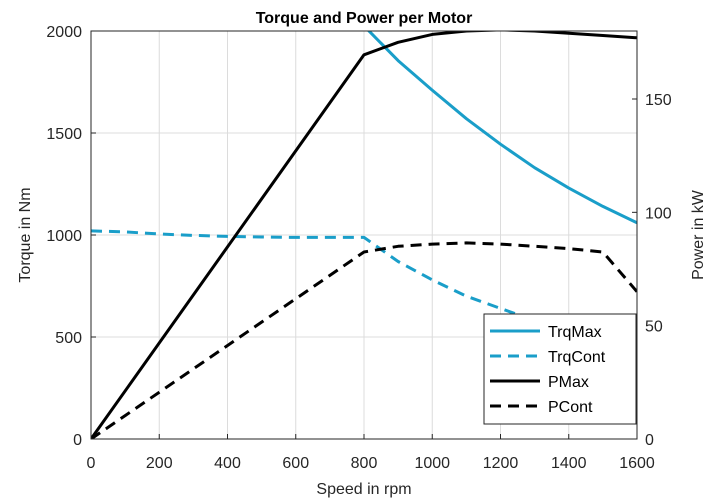 The image size is (719, 502). Describe the element at coordinates (577, 357) in the screenshot. I see `legend-label-trqcont: TrqCont` at that location.